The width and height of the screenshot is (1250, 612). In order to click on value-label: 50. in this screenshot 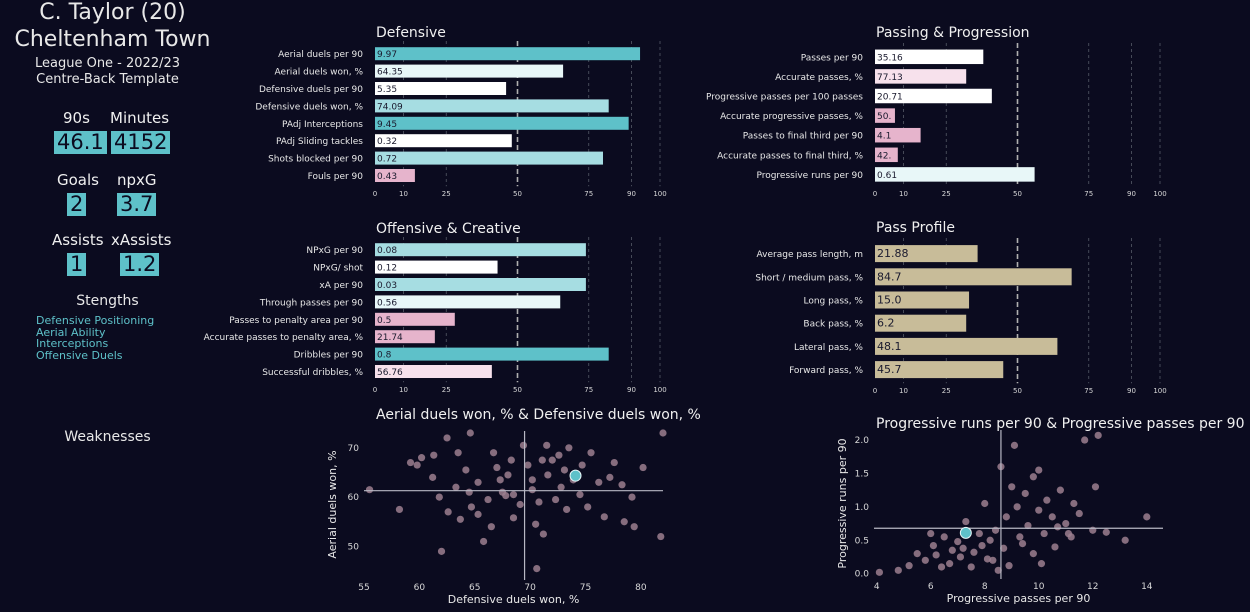, I will do `click(884, 117)`.